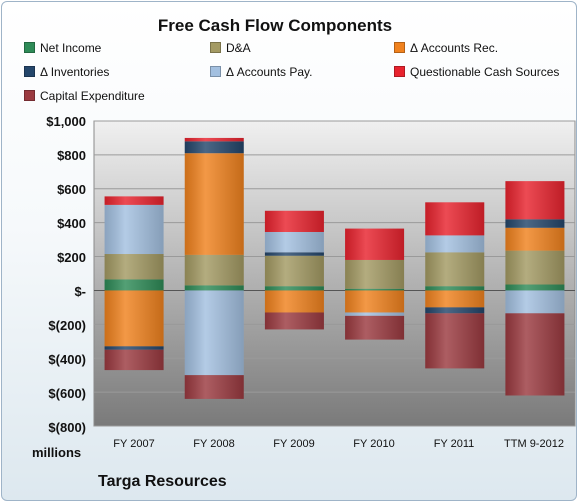 The width and height of the screenshot is (578, 502). Describe the element at coordinates (71, 48) in the screenshot. I see `legend-label: Net Income` at that location.